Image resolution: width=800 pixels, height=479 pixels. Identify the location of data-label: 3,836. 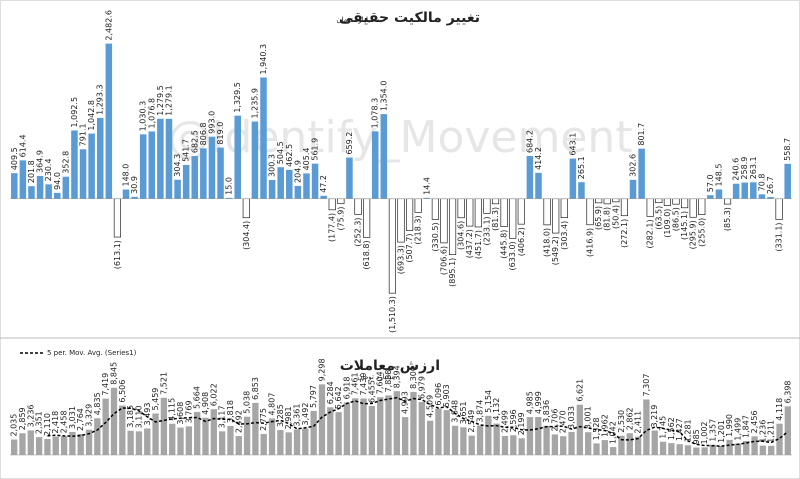
(546, 411).